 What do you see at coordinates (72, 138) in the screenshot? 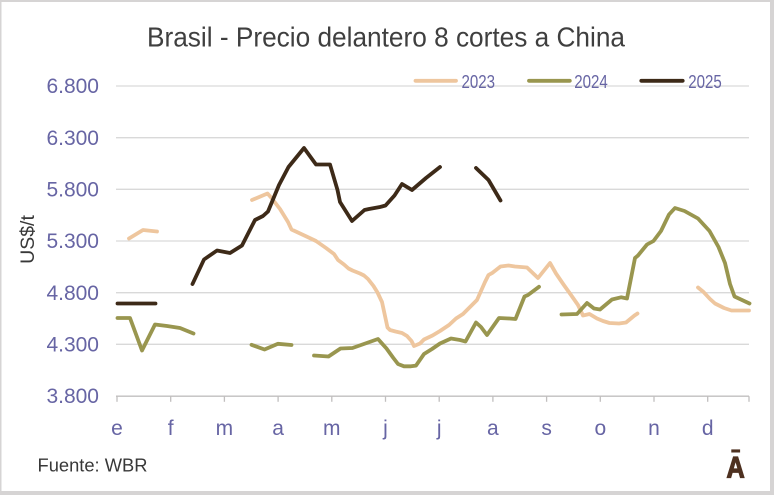
I see `svg-text: 6.300` at bounding box center [72, 138].